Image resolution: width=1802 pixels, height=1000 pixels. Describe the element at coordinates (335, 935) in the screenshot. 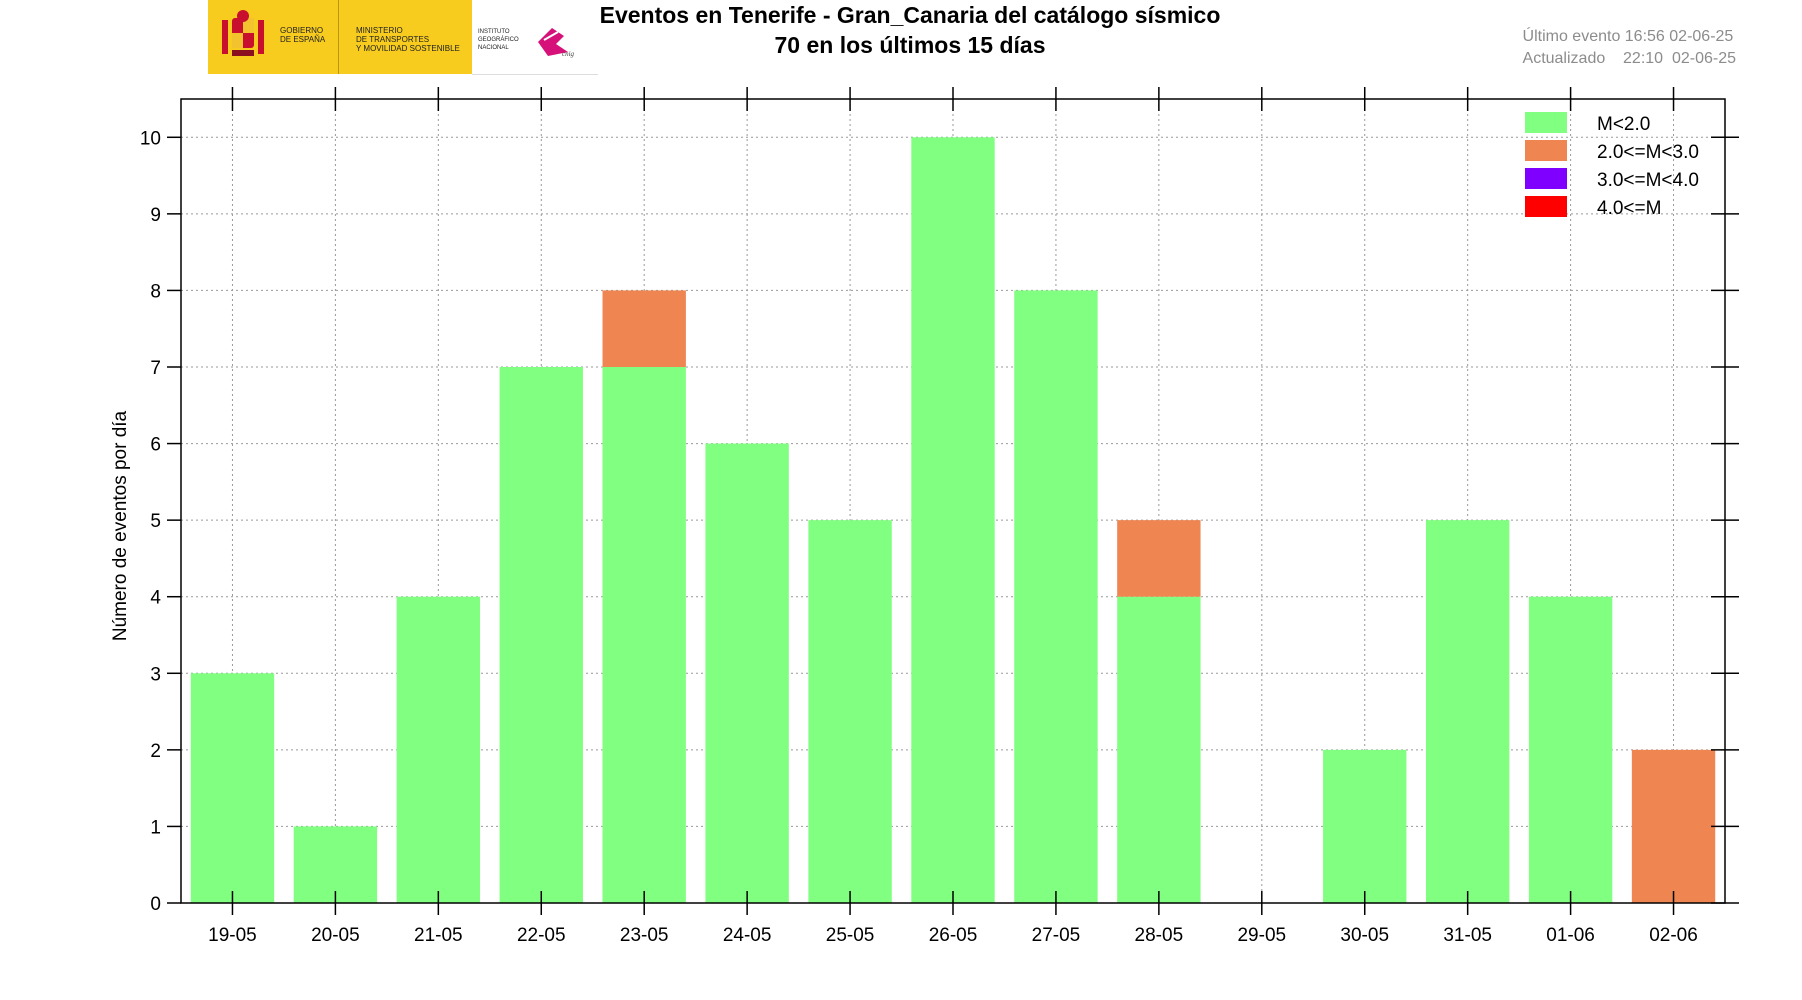

I see `x-tick-label: 20-05` at that location.